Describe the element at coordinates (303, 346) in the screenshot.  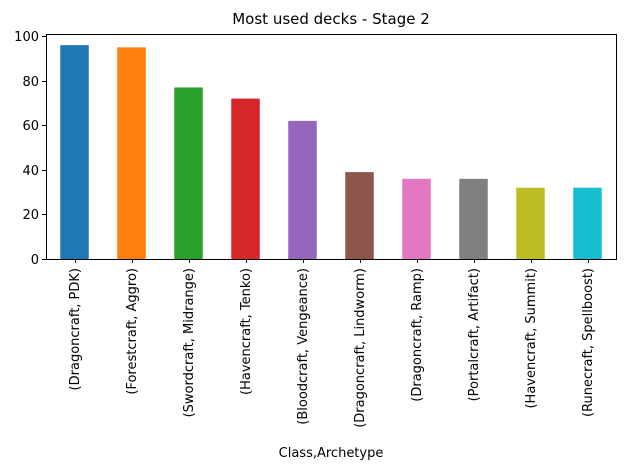
I see `x-tick-label: (Bloodcraft, Vengeance)` at that location.